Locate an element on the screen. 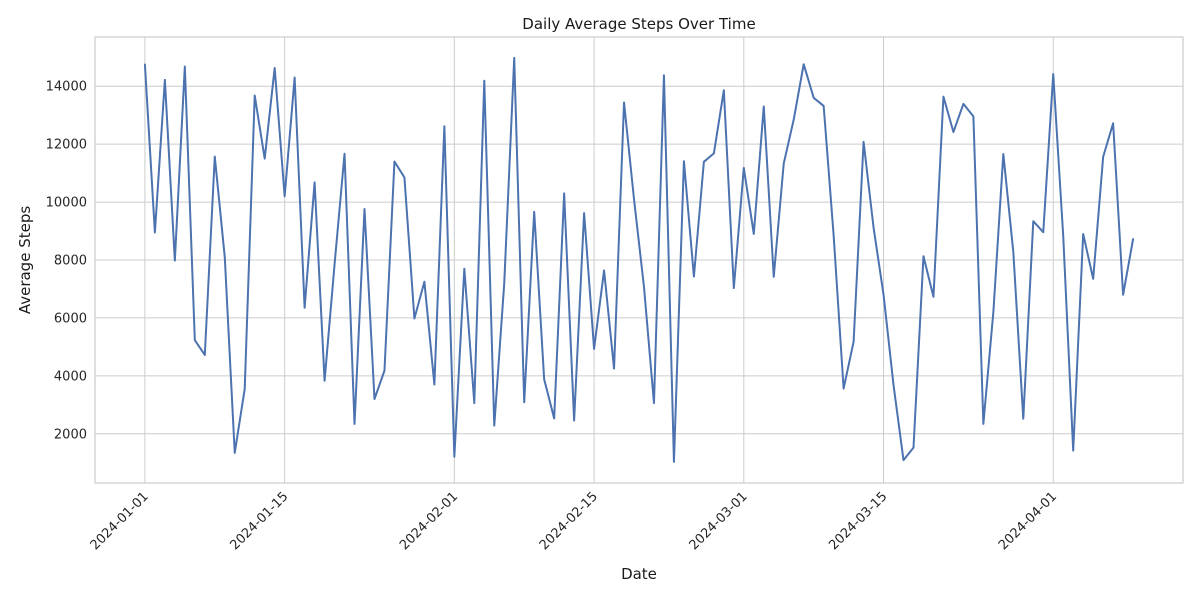  y-axis-label: Average Steps is located at coordinates (25, 260).